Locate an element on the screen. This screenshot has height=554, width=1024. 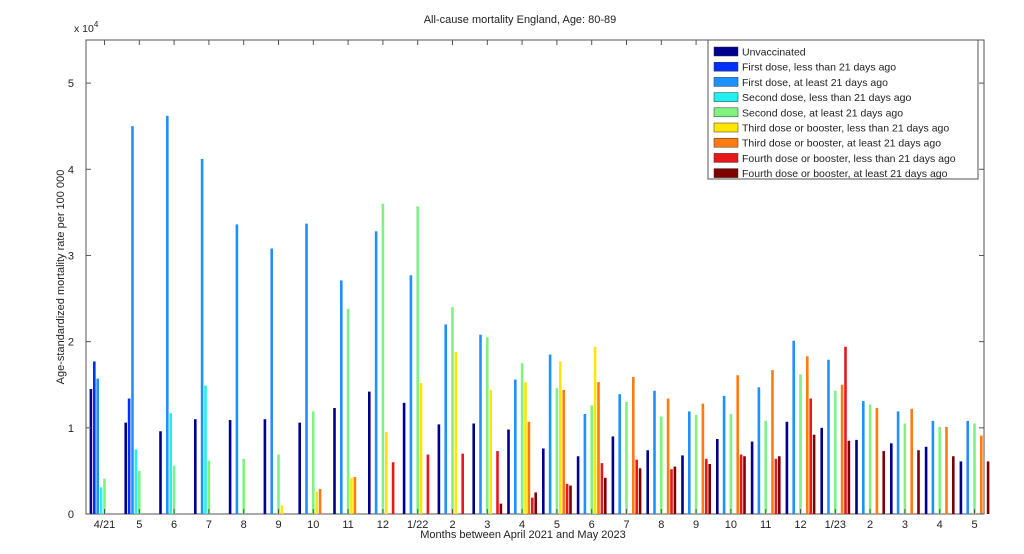
legend-label: Unvaccinated is located at coordinates (774, 53).